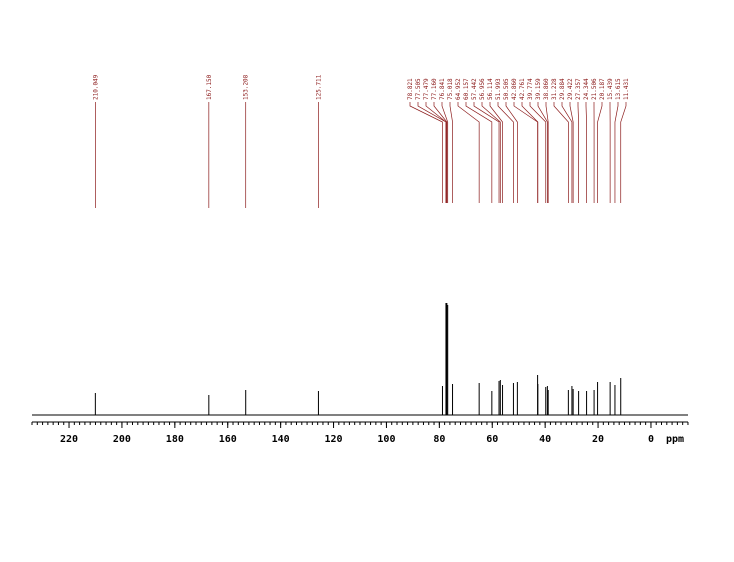 This screenshot has height=562, width=734. I want to click on peak-label: 29.884, so click(562, 89).